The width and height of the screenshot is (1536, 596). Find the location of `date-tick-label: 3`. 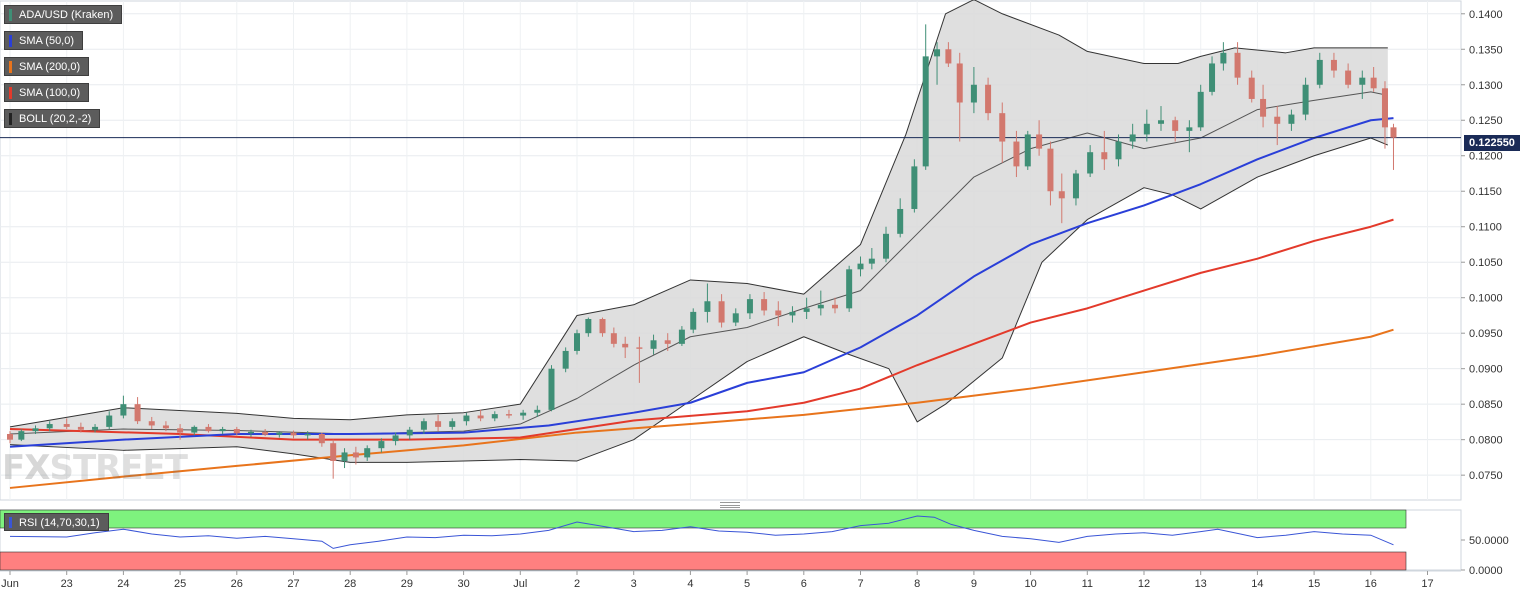

date-tick-label: 3 is located at coordinates (634, 584).